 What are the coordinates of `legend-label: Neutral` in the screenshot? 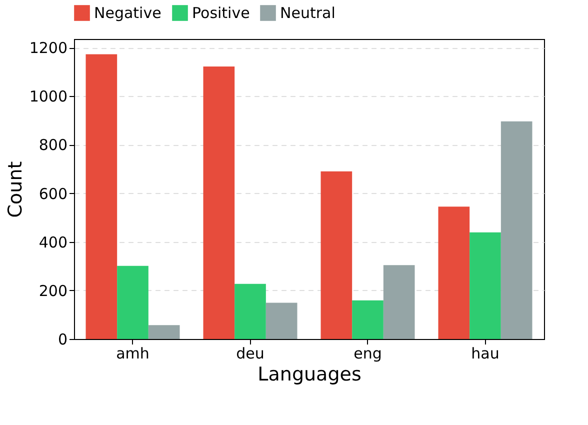 It's located at (308, 13).